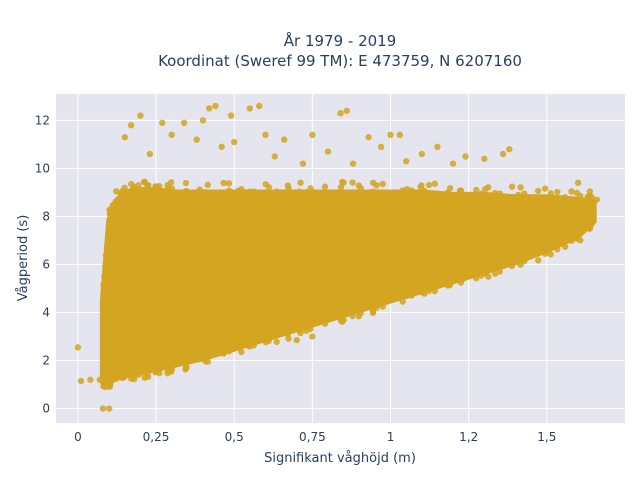  What do you see at coordinates (391, 437) in the screenshot?
I see `x-tick-label: 1` at bounding box center [391, 437].